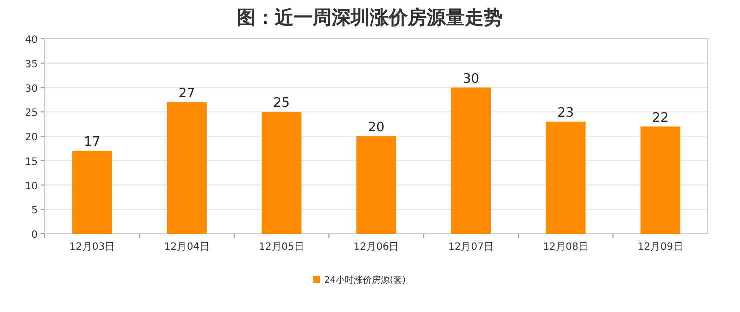 The image size is (740, 312). I want to click on data-label: 27, so click(187, 94).